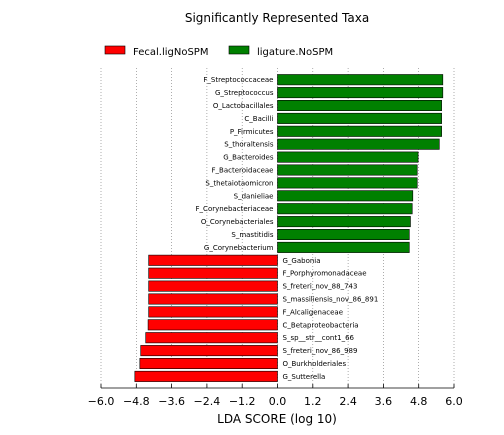  Describe the element at coordinates (248, 158) in the screenshot. I see `bar-label: G_Bacteroides` at that location.